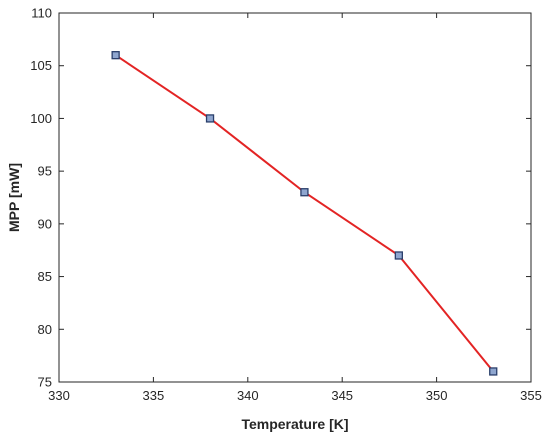  I want to click on y-tick-label: 110, so click(41, 13).